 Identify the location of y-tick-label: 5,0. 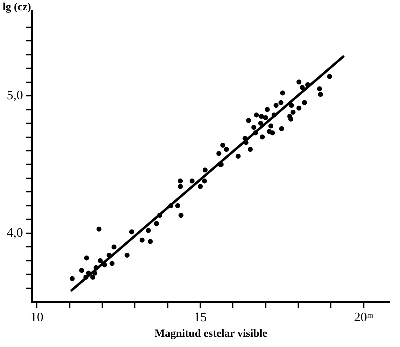
(15, 94).